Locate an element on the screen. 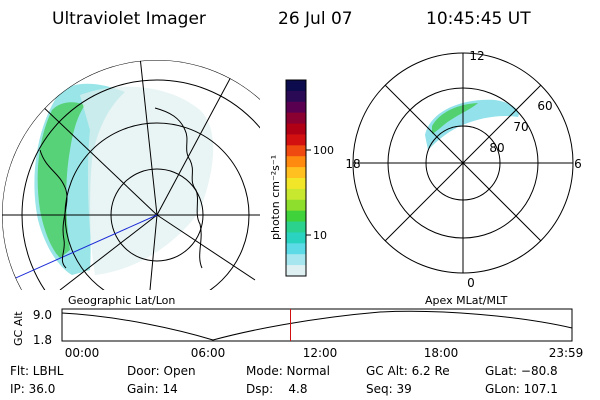 The image size is (600, 400). altitude-curve is located at coordinates (317, 325).